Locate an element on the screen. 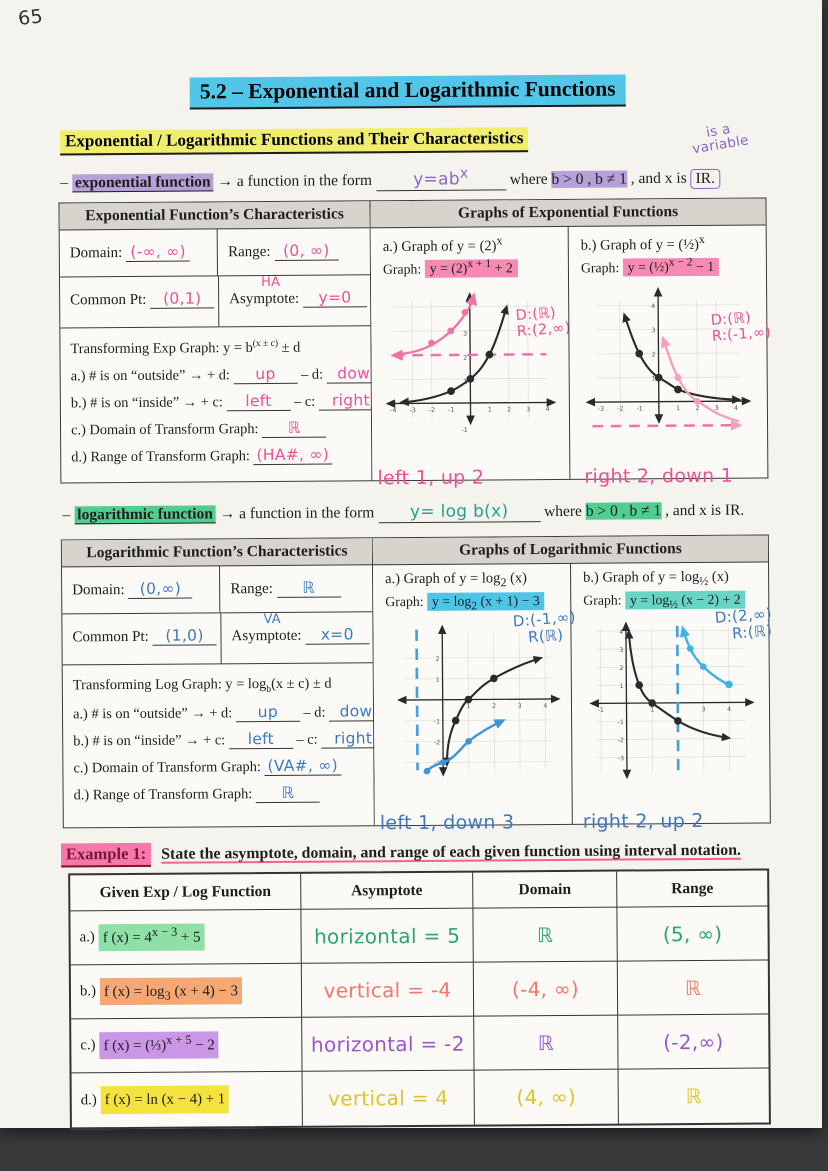 The width and height of the screenshot is (828, 1171). x-axis is located at coordinates (672, 702).